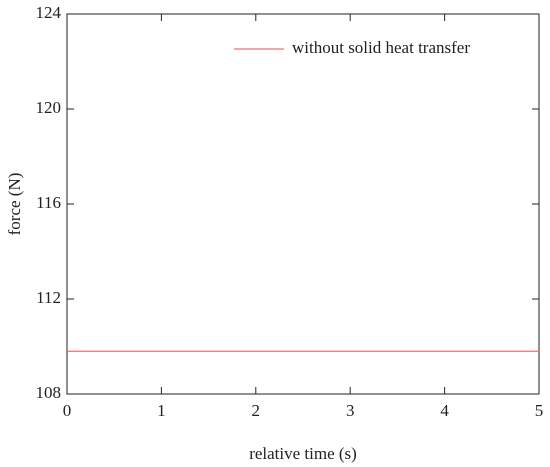  Describe the element at coordinates (350, 410) in the screenshot. I see `x-tick-label: 3` at that location.